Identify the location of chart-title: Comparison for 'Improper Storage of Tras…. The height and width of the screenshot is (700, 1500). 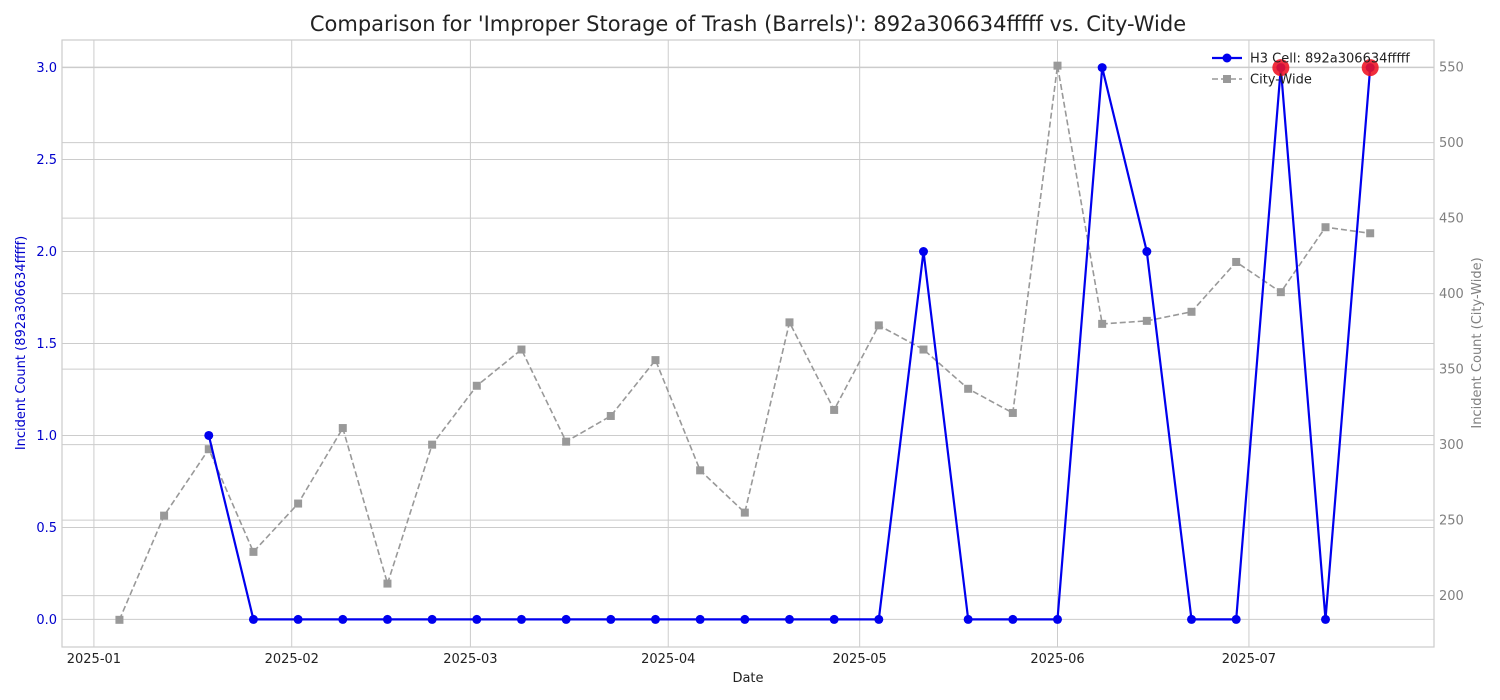
(748, 24).